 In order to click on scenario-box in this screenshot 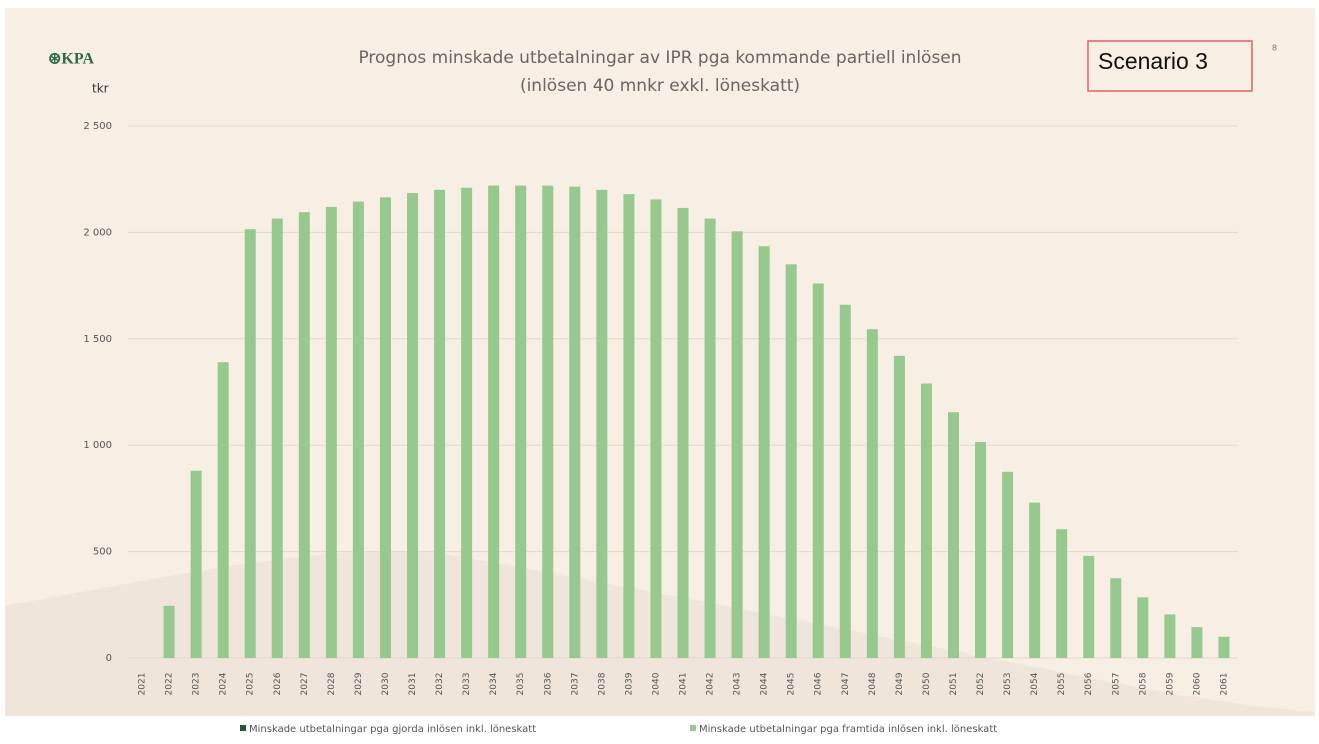, I will do `click(1170, 66)`.